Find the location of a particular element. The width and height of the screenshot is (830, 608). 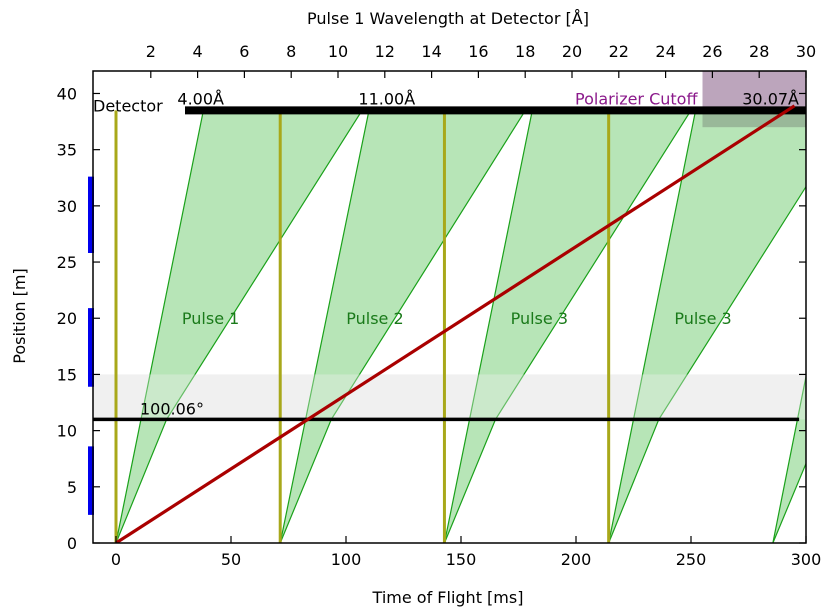

y-tick-label: 0 is located at coordinates (72, 543).